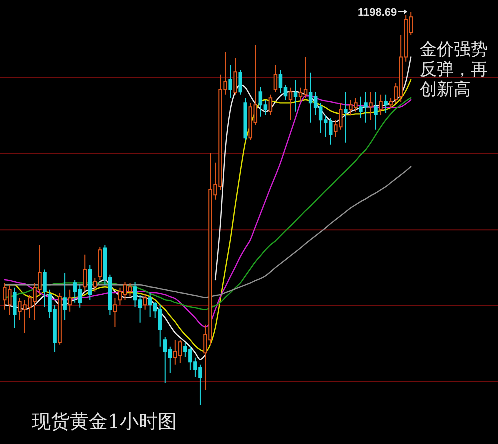  Describe the element at coordinates (105, 422) in the screenshot. I see `text: 现货黄金1小时图` at that location.